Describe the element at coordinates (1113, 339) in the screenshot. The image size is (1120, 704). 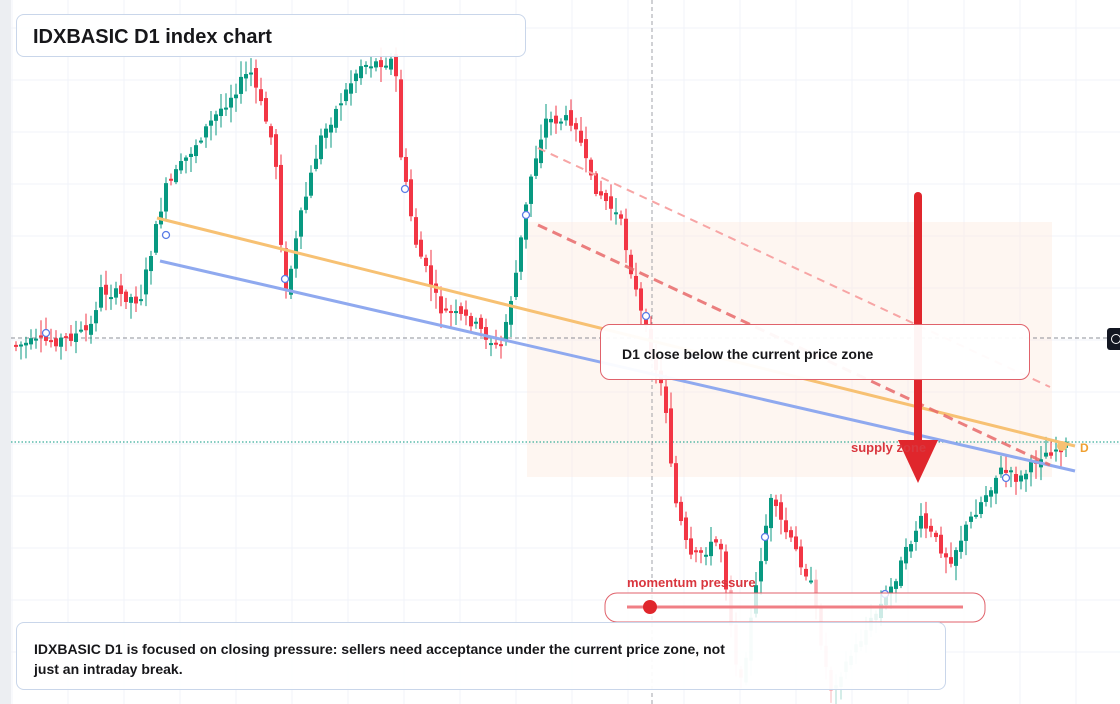
I see `crosshair-plus-icon` at that location.